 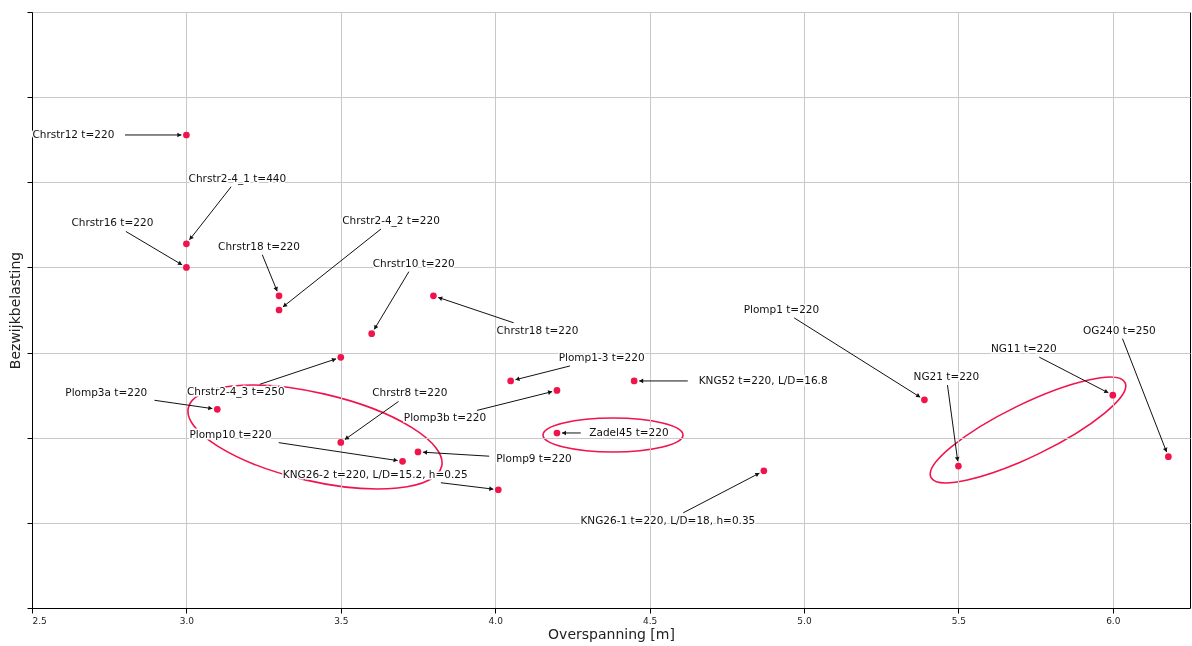 I want to click on x-tick-label: 6.0, so click(x=1113, y=620).